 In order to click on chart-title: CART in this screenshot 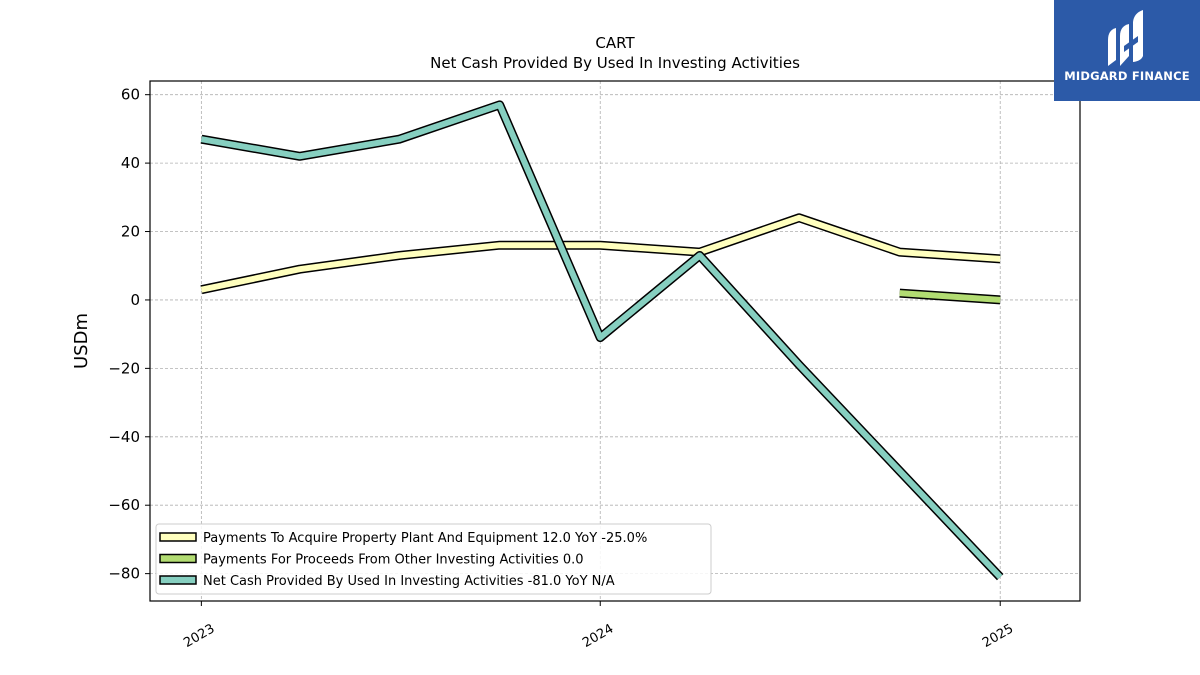, I will do `click(615, 43)`.